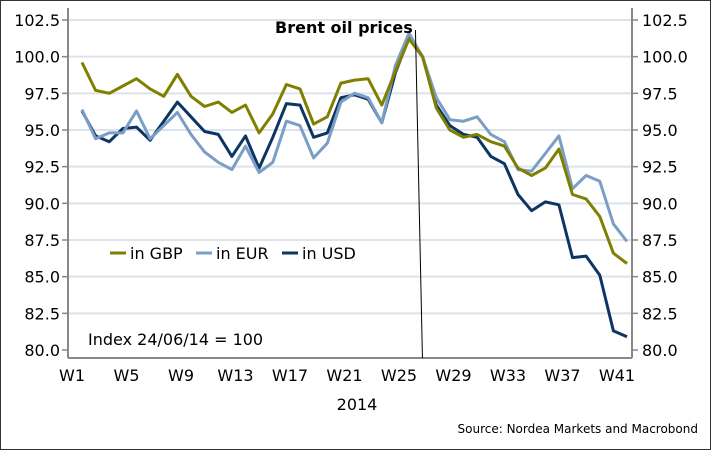 The width and height of the screenshot is (711, 450). I want to click on x-tick-label: W1, so click(72, 375).